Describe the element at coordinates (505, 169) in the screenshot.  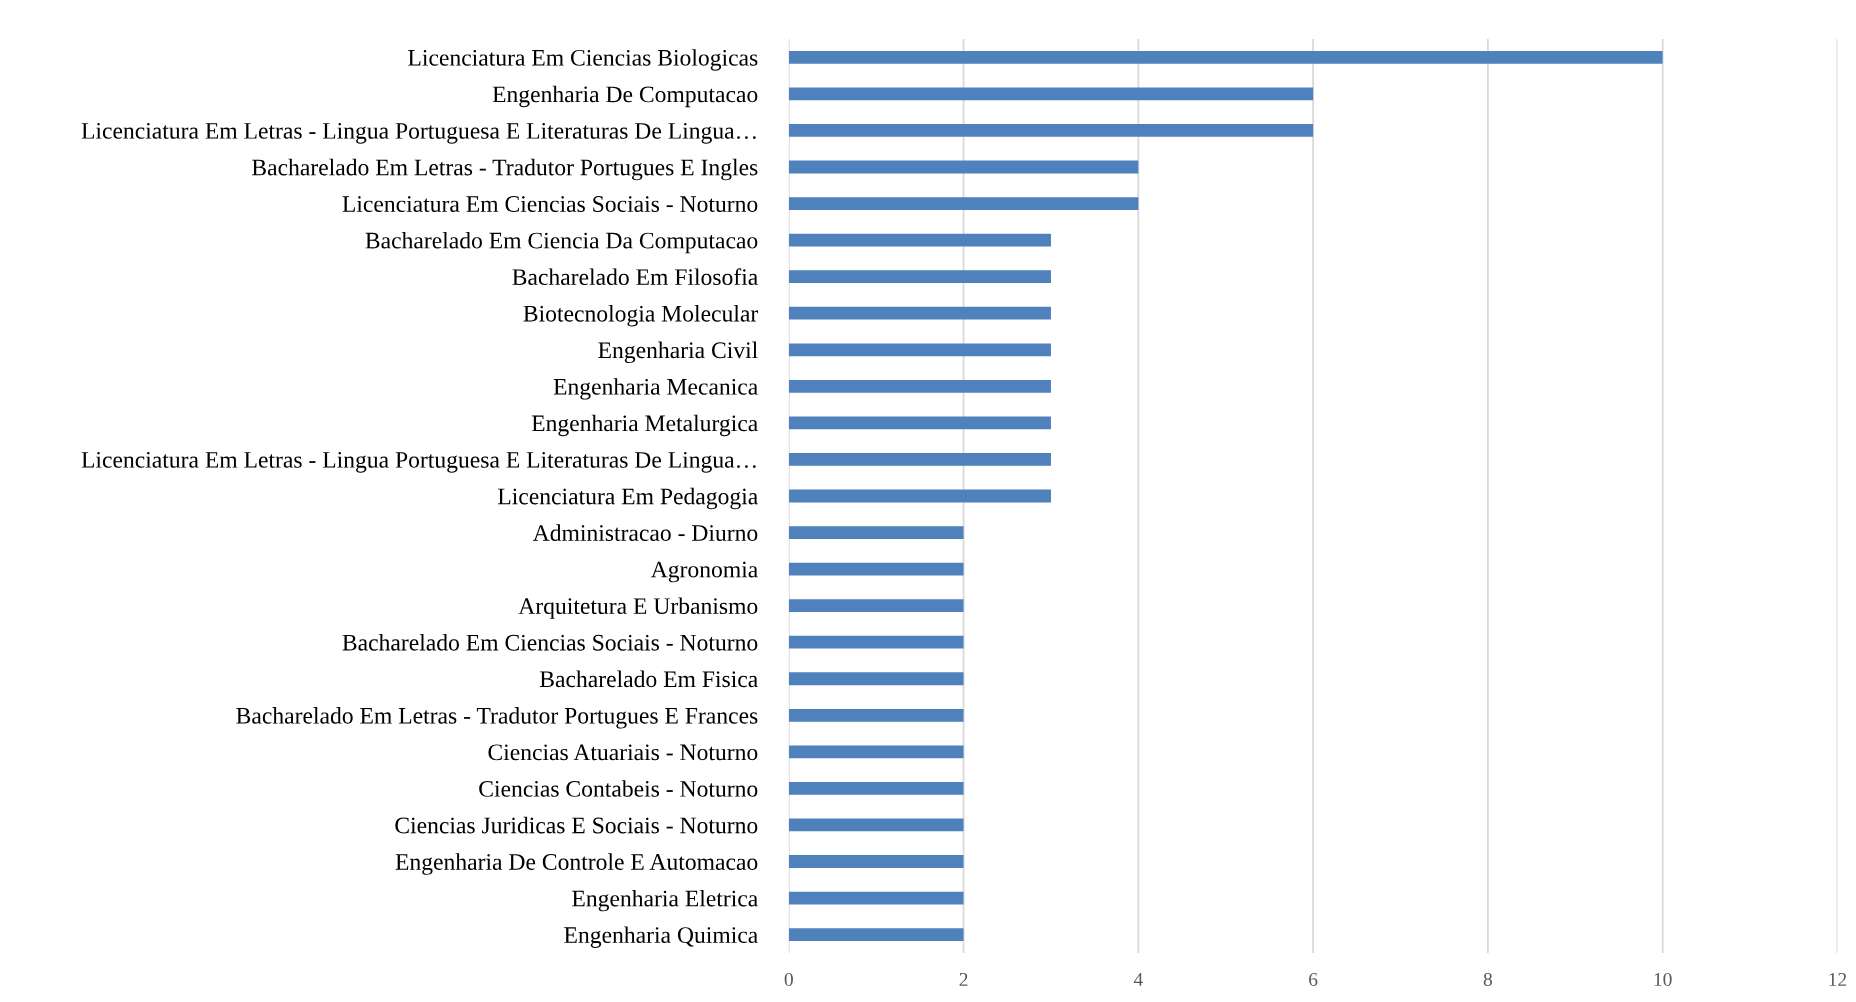
I see `y-tick-label: Bacharelado Em Letras - Tradutor Portugues E Ingles` at that location.